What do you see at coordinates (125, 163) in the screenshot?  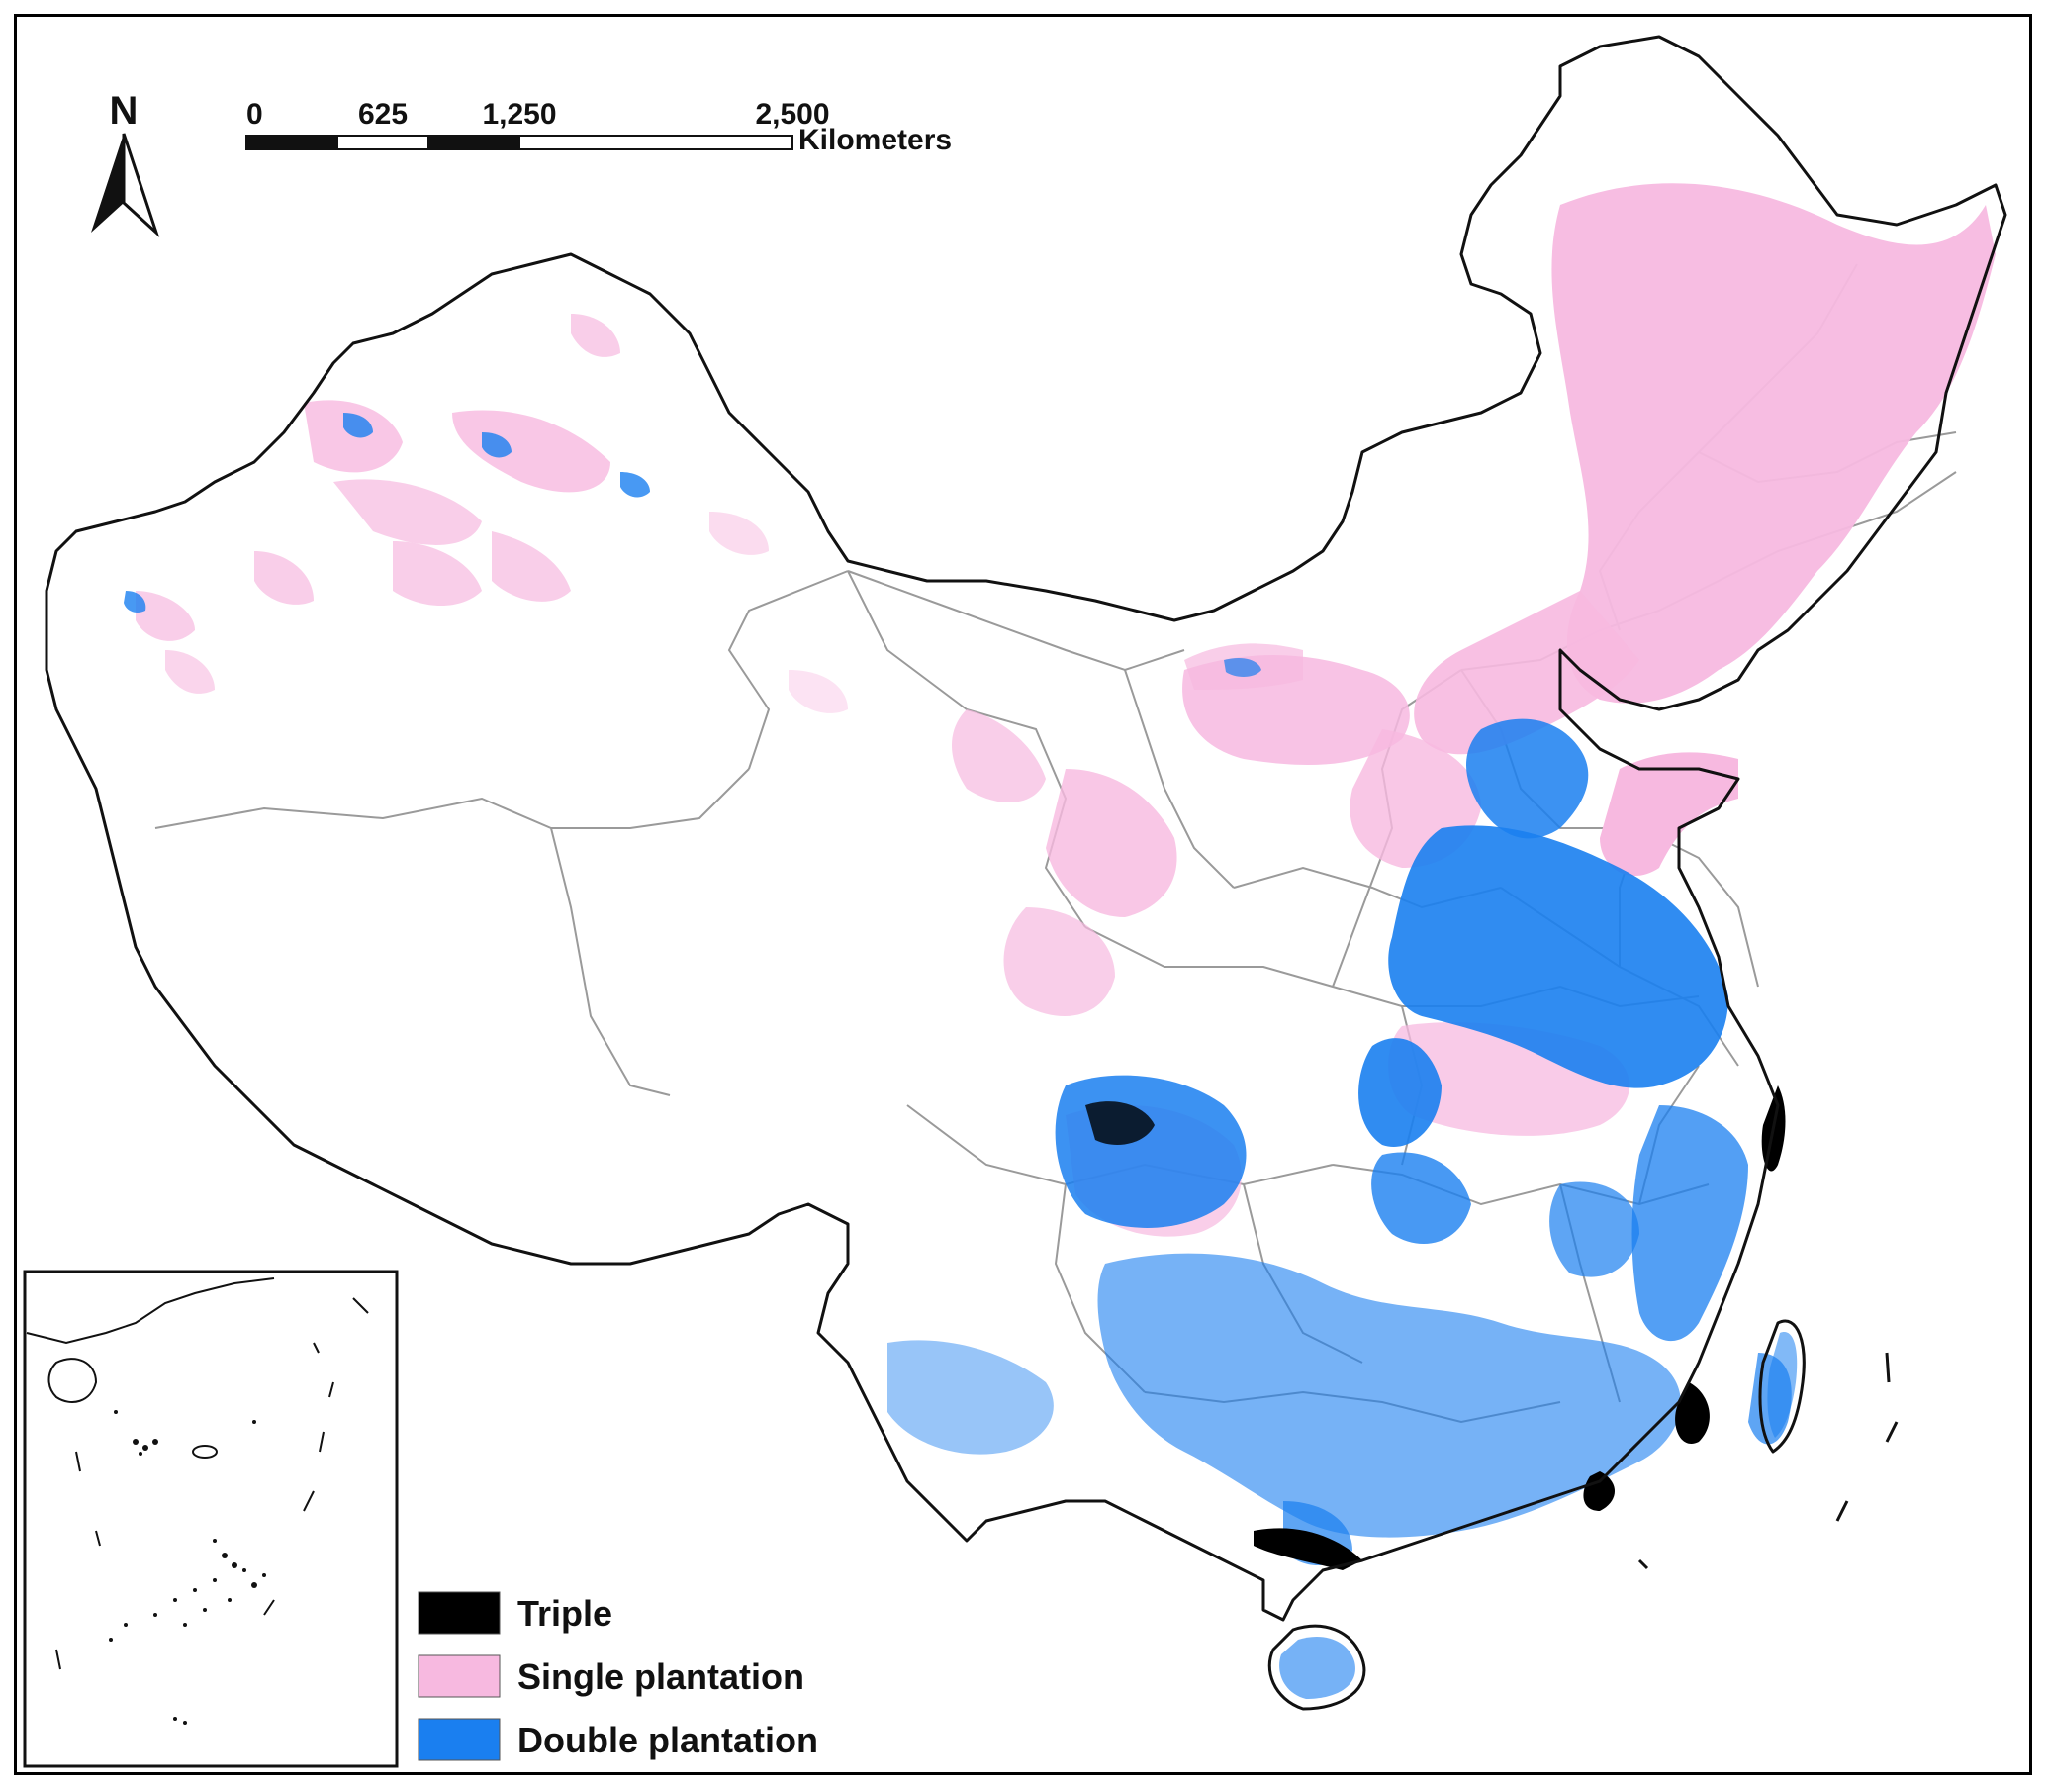 I see `north-arrow: N` at bounding box center [125, 163].